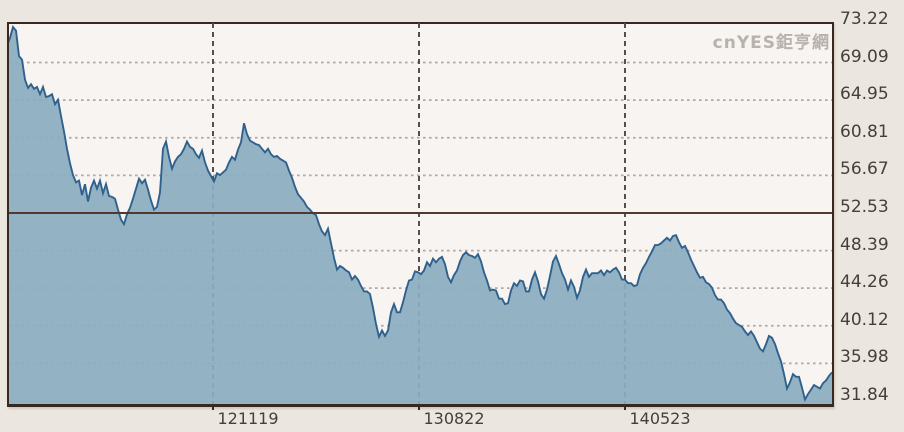 The image size is (904, 432). Describe the element at coordinates (864, 19) in the screenshot. I see `y-axis-tick-label: 73.22` at that location.